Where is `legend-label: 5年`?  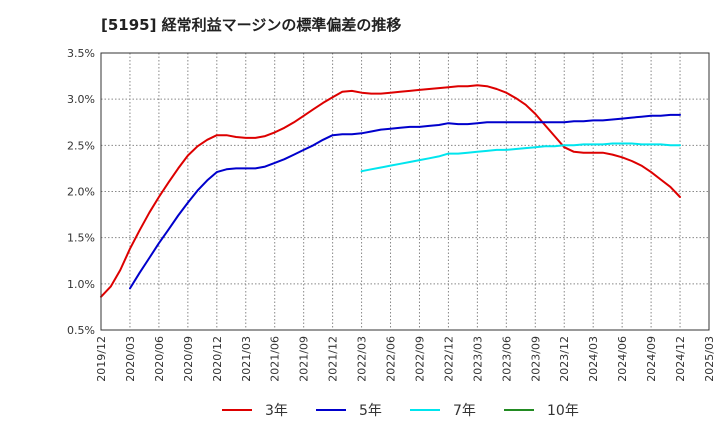 legend-label: 5年 is located at coordinates (370, 411).